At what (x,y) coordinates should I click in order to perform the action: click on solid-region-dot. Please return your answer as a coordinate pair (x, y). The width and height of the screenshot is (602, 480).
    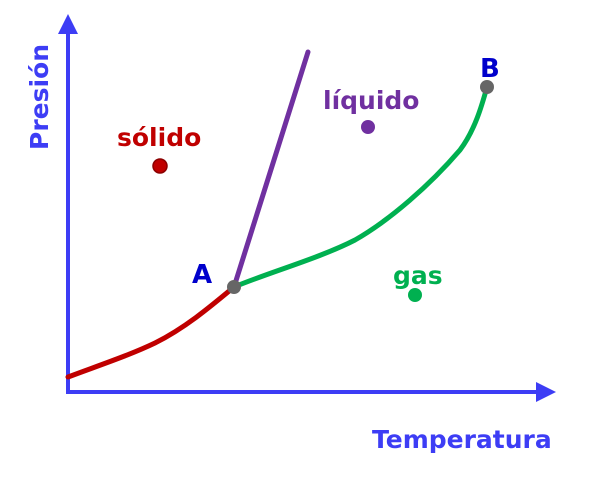
    Looking at the image, I should click on (160, 166).